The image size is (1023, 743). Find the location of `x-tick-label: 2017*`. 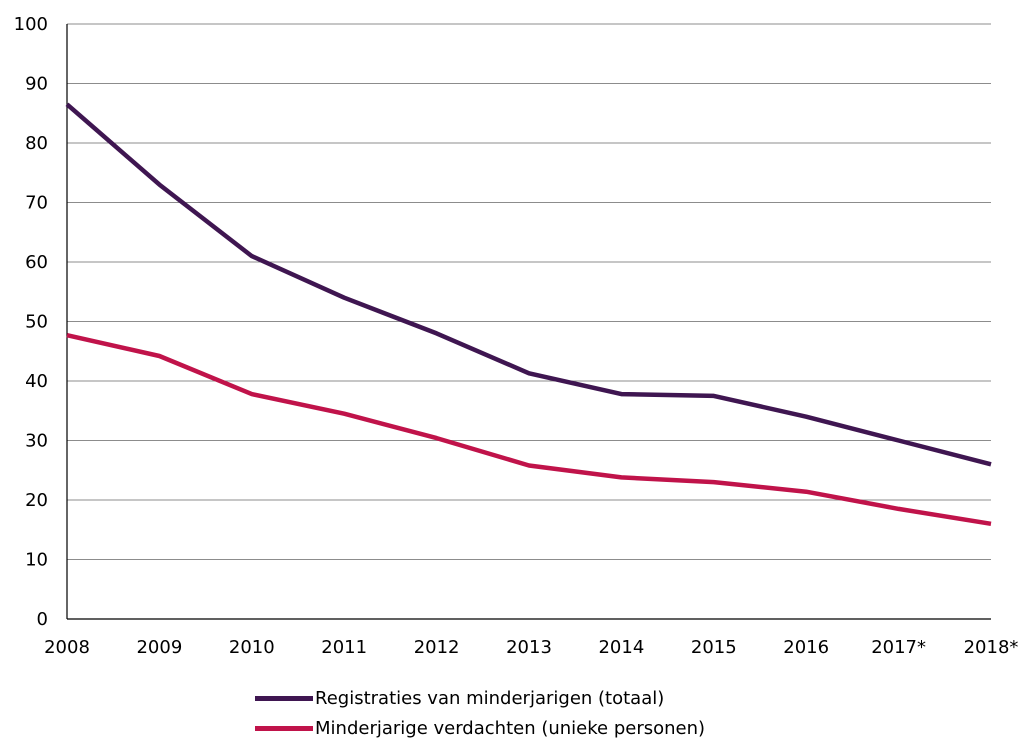

x-tick-label: 2017* is located at coordinates (898, 647).